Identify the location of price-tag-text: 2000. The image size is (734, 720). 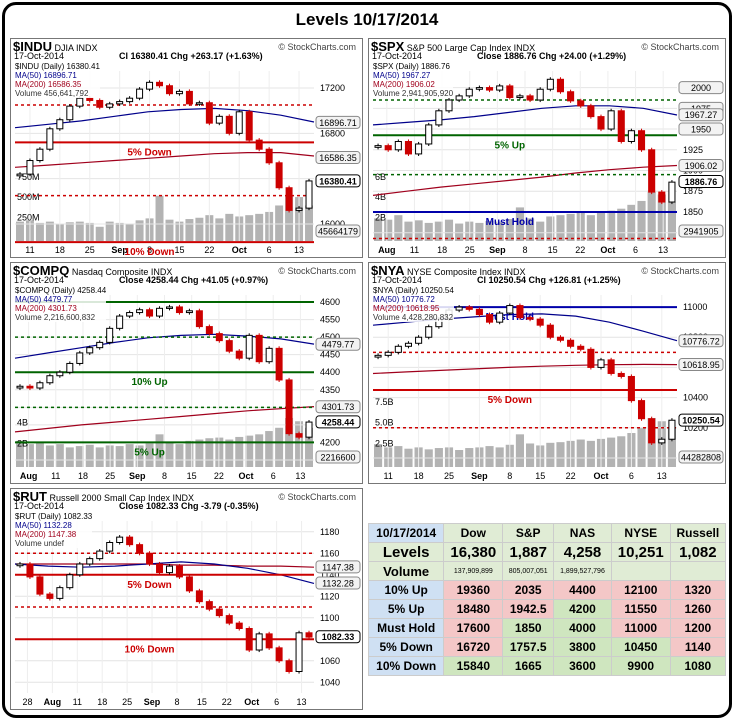
(701, 88).